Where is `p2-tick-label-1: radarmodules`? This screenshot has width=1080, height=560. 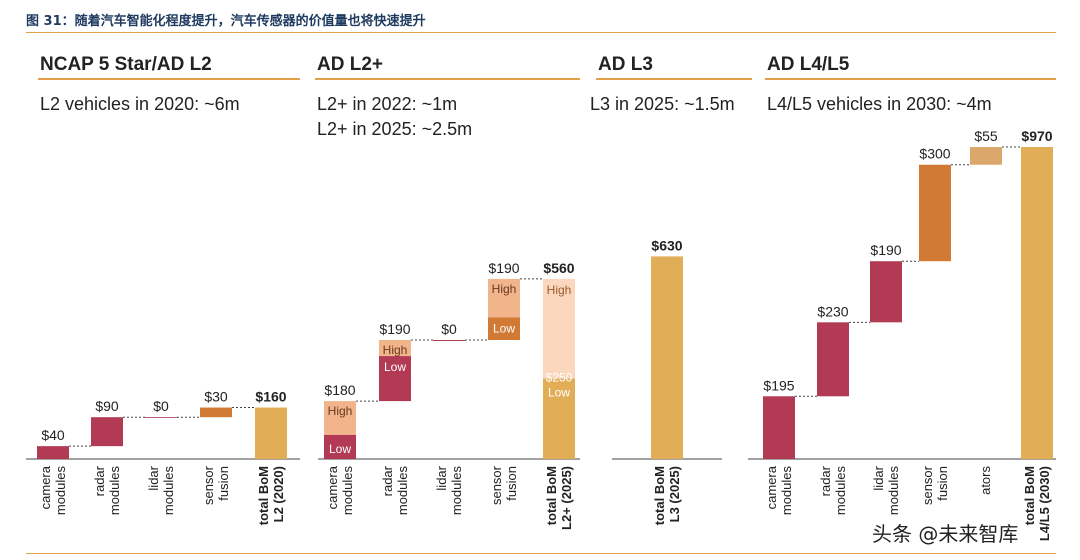
p2-tick-label-1: radarmodules is located at coordinates (395, 490).